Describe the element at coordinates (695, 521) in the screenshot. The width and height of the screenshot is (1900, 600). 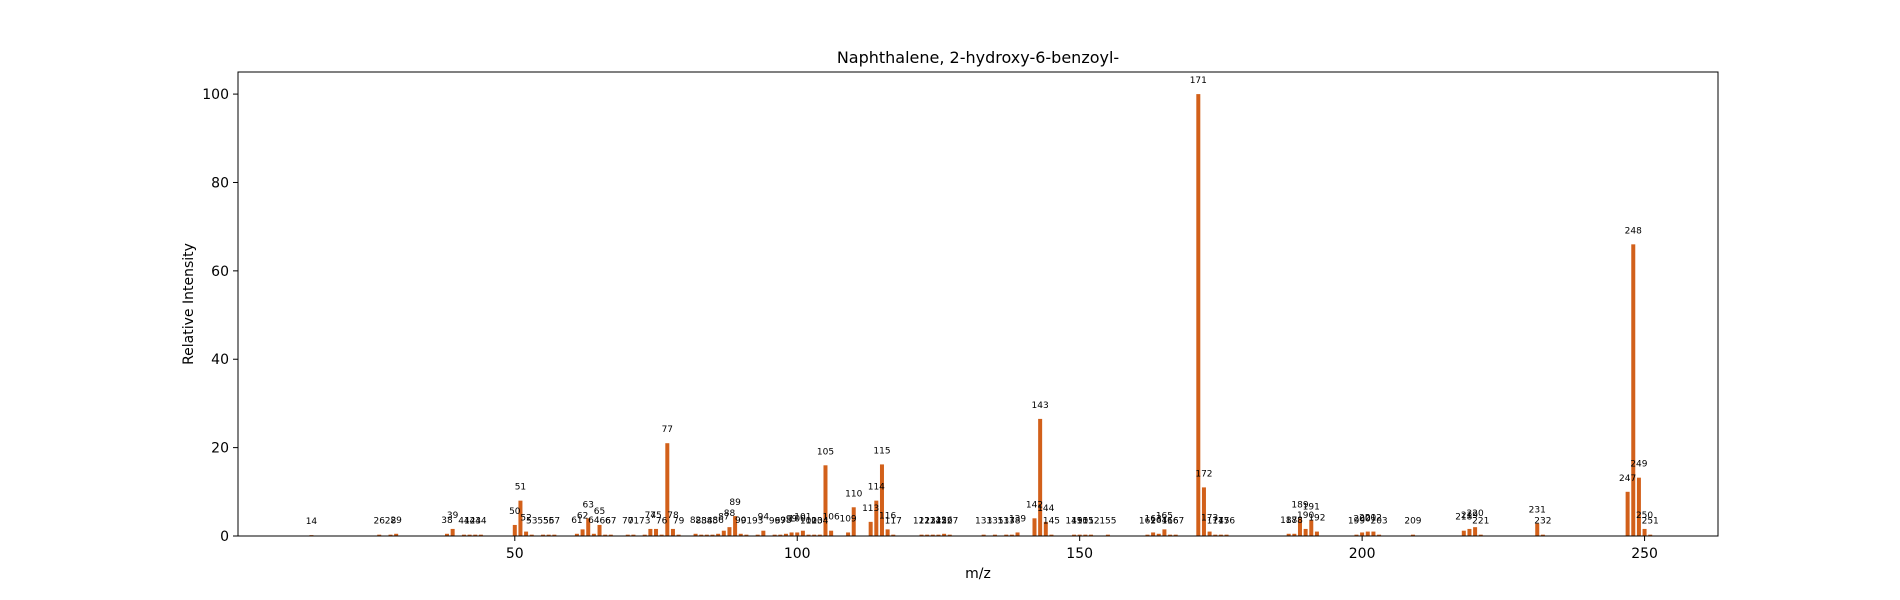
I see `peak-label: 82` at that location.